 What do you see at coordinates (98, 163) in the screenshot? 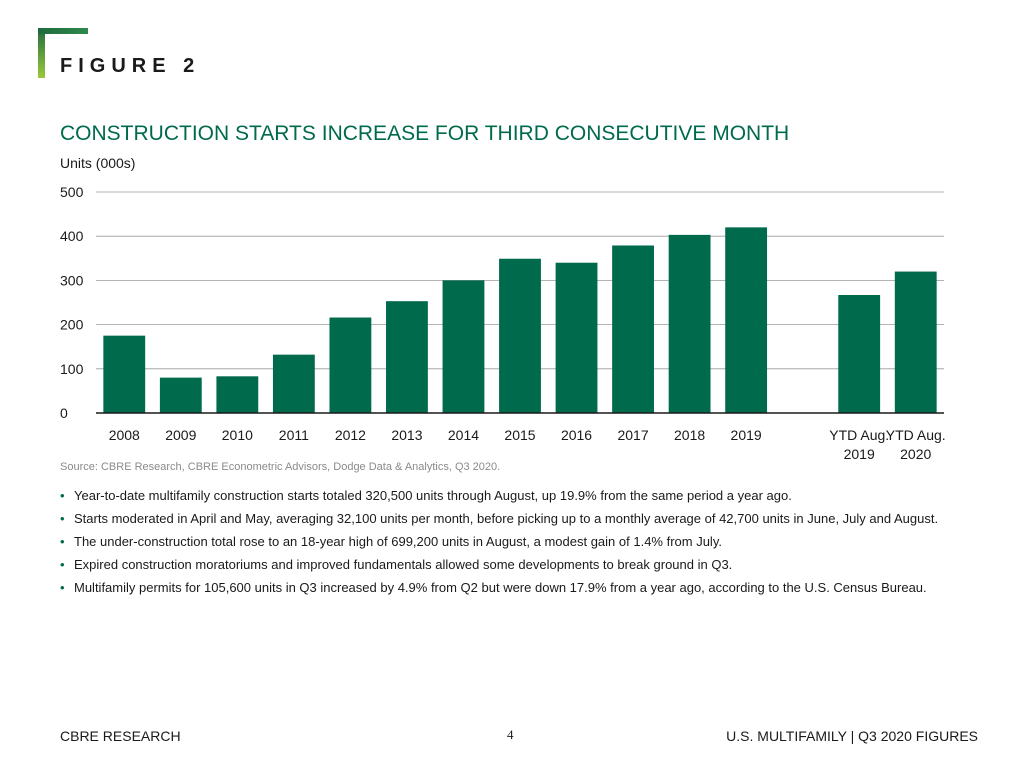
I see `y-axis-label: Units (000s)` at bounding box center [98, 163].